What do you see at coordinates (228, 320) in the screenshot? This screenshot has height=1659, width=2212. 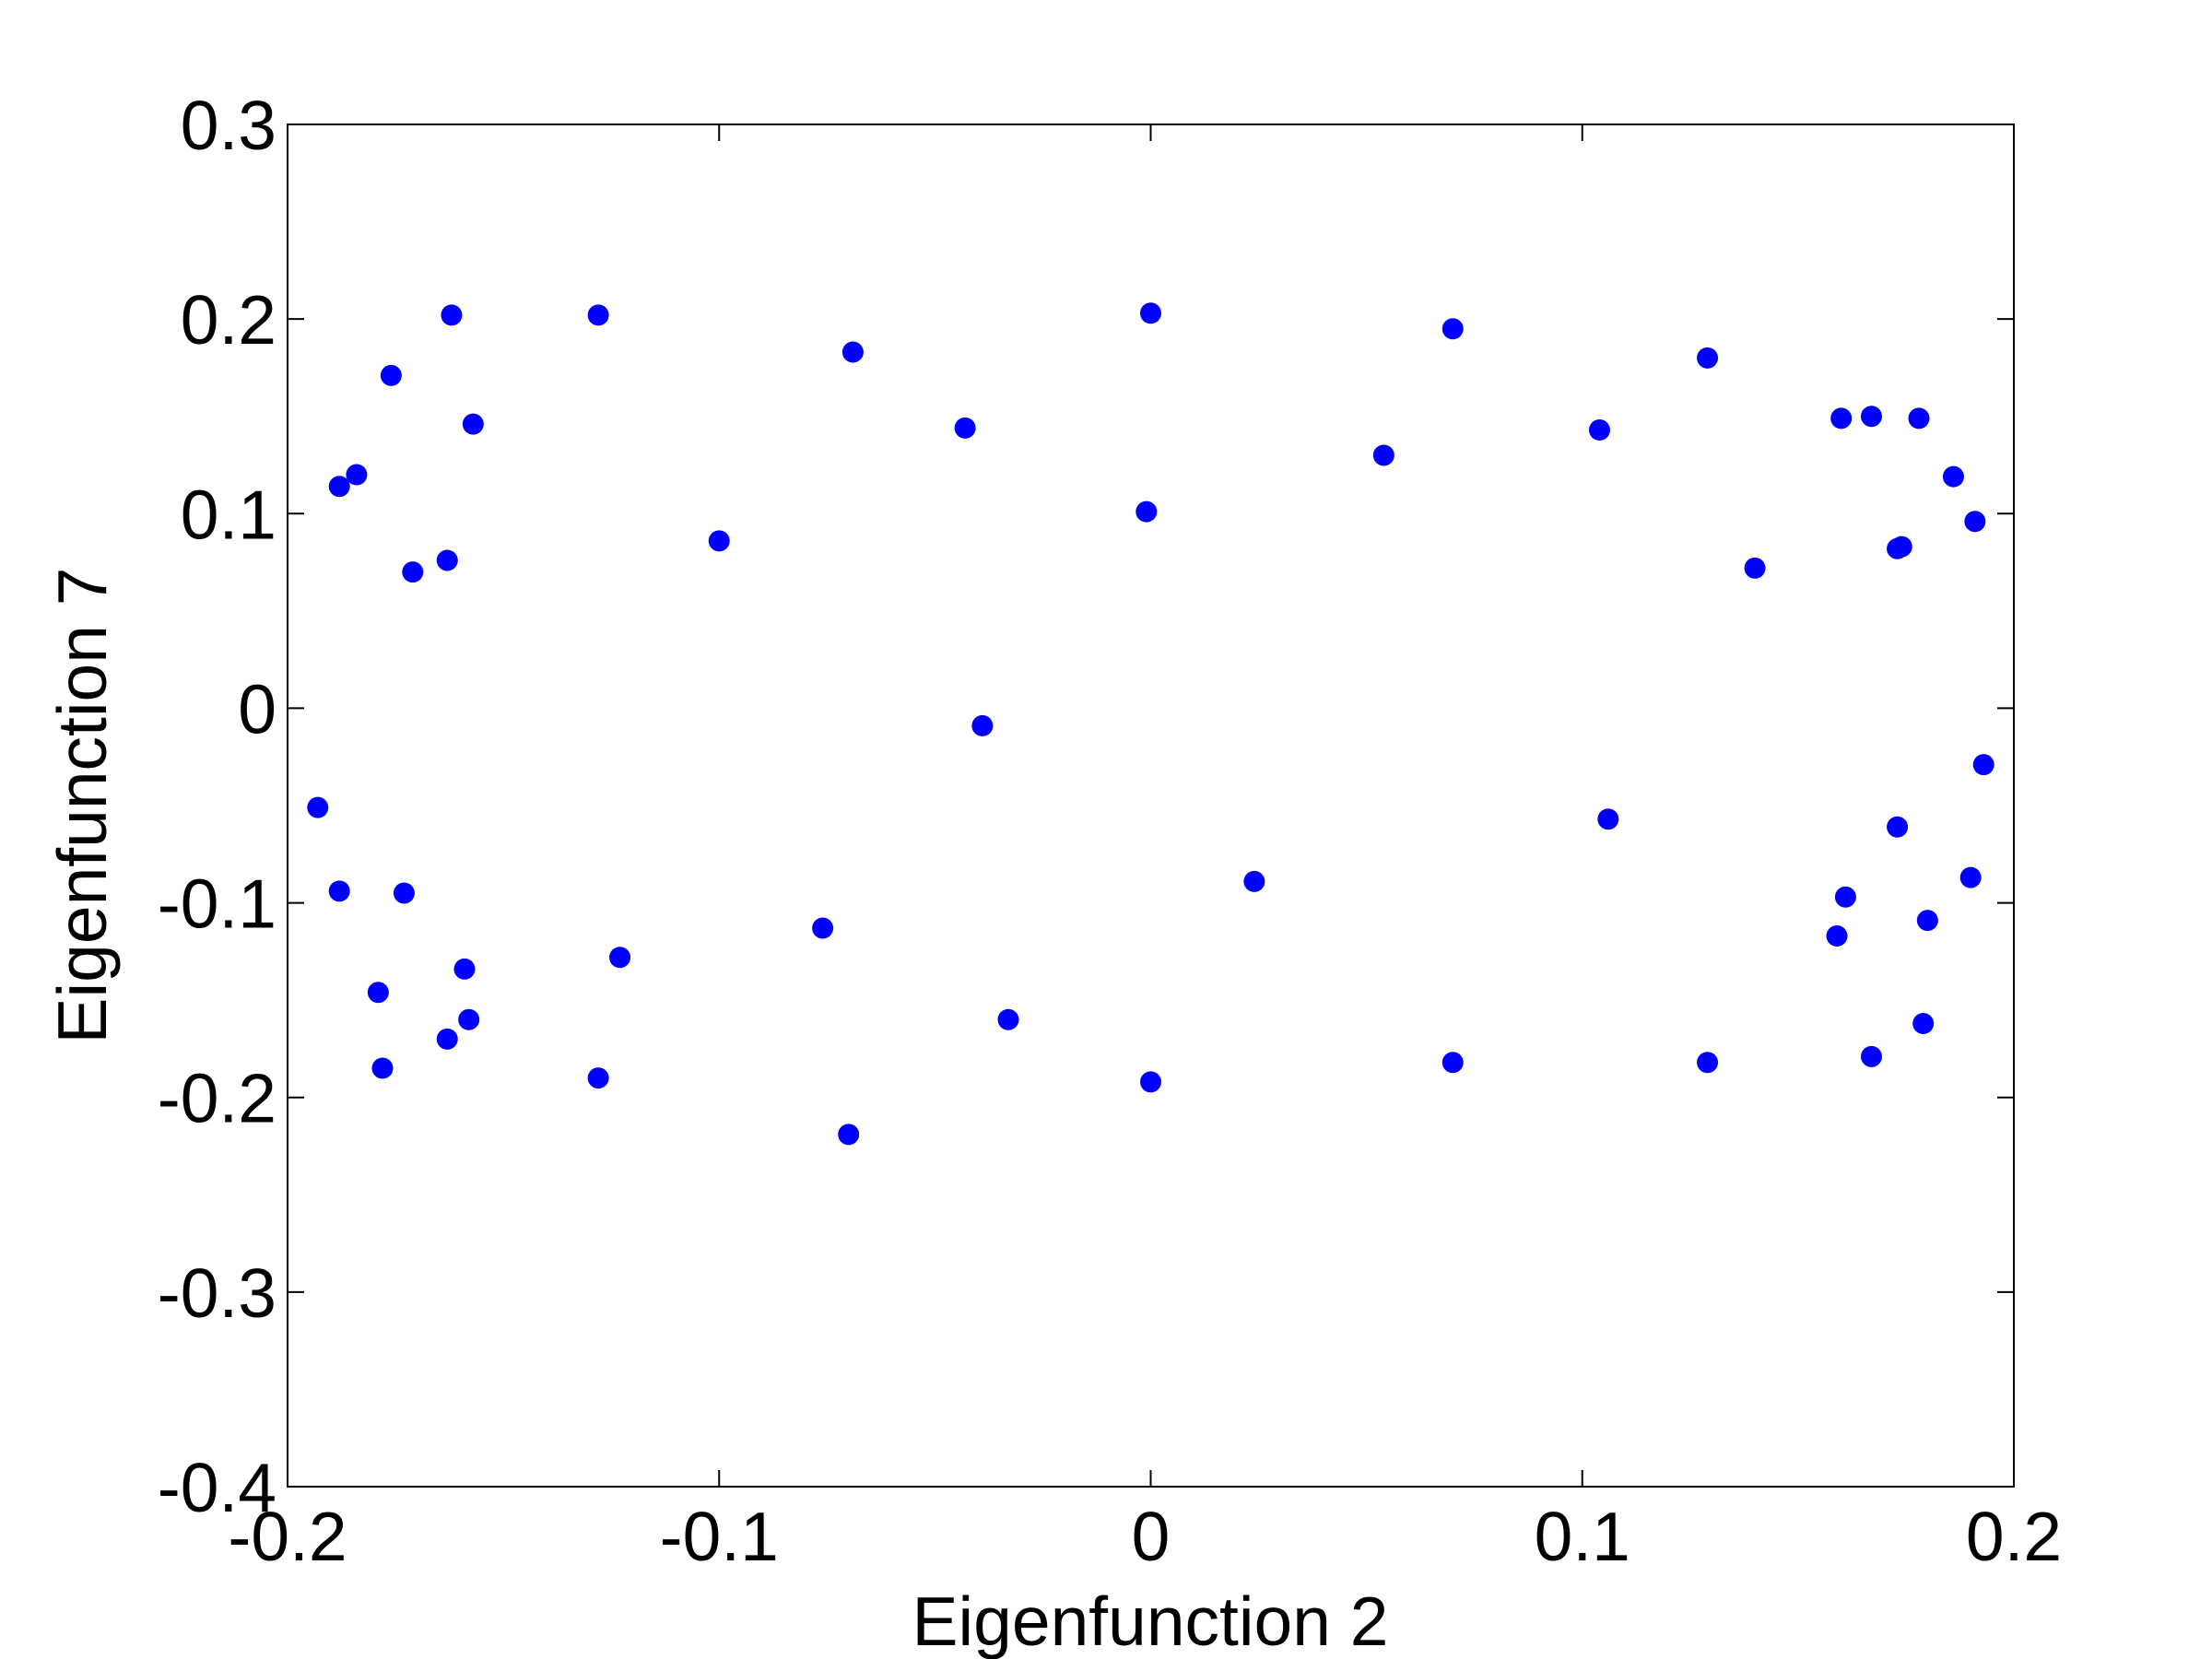 I see `y-tick-label: 0.2` at bounding box center [228, 320].